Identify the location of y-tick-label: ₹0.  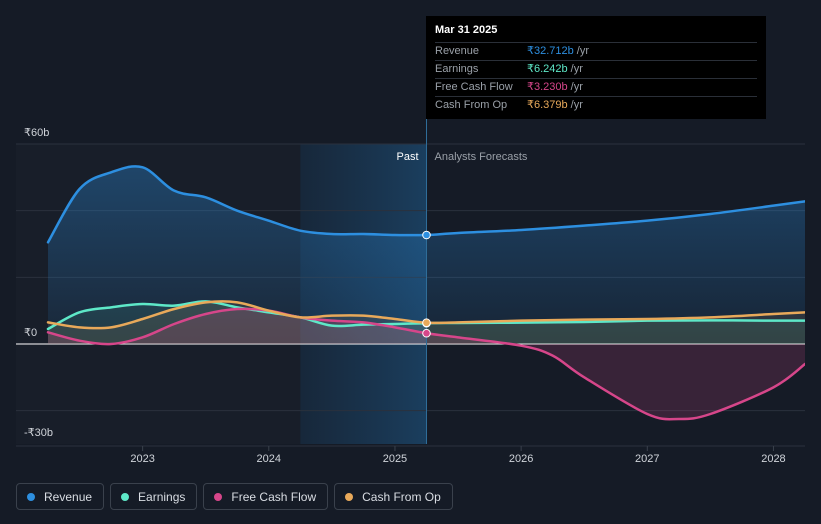
(30, 333).